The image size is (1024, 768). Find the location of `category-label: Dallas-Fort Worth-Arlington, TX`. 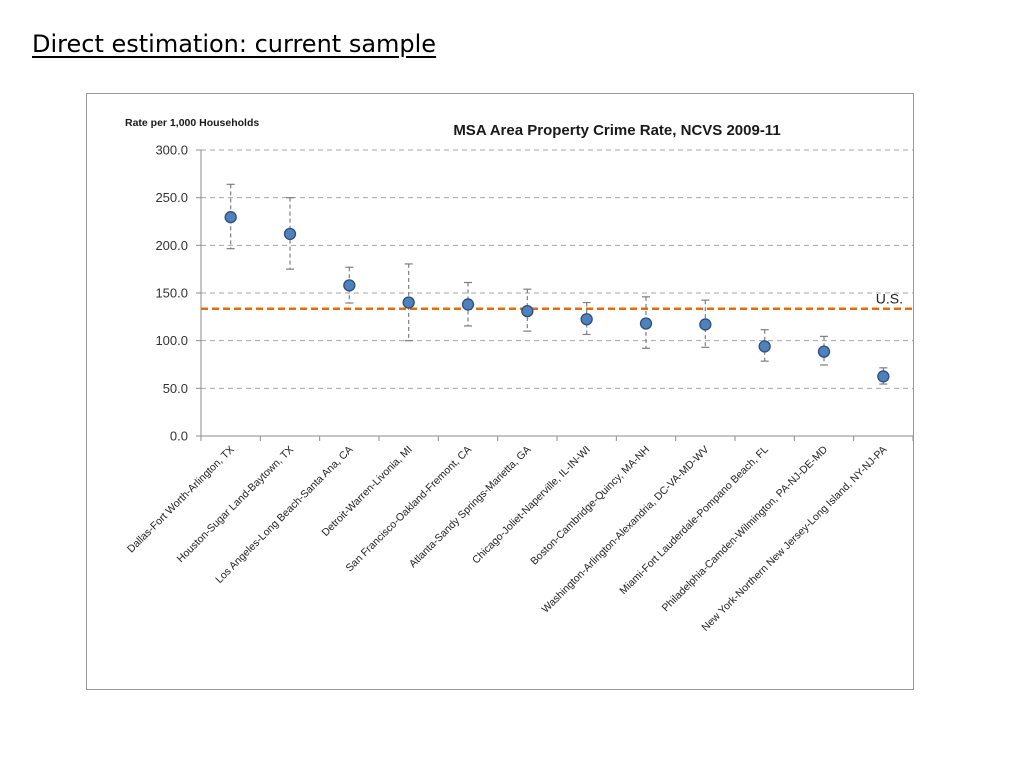

category-label: Dallas-Fort Worth-Arlington, TX is located at coordinates (181, 500).